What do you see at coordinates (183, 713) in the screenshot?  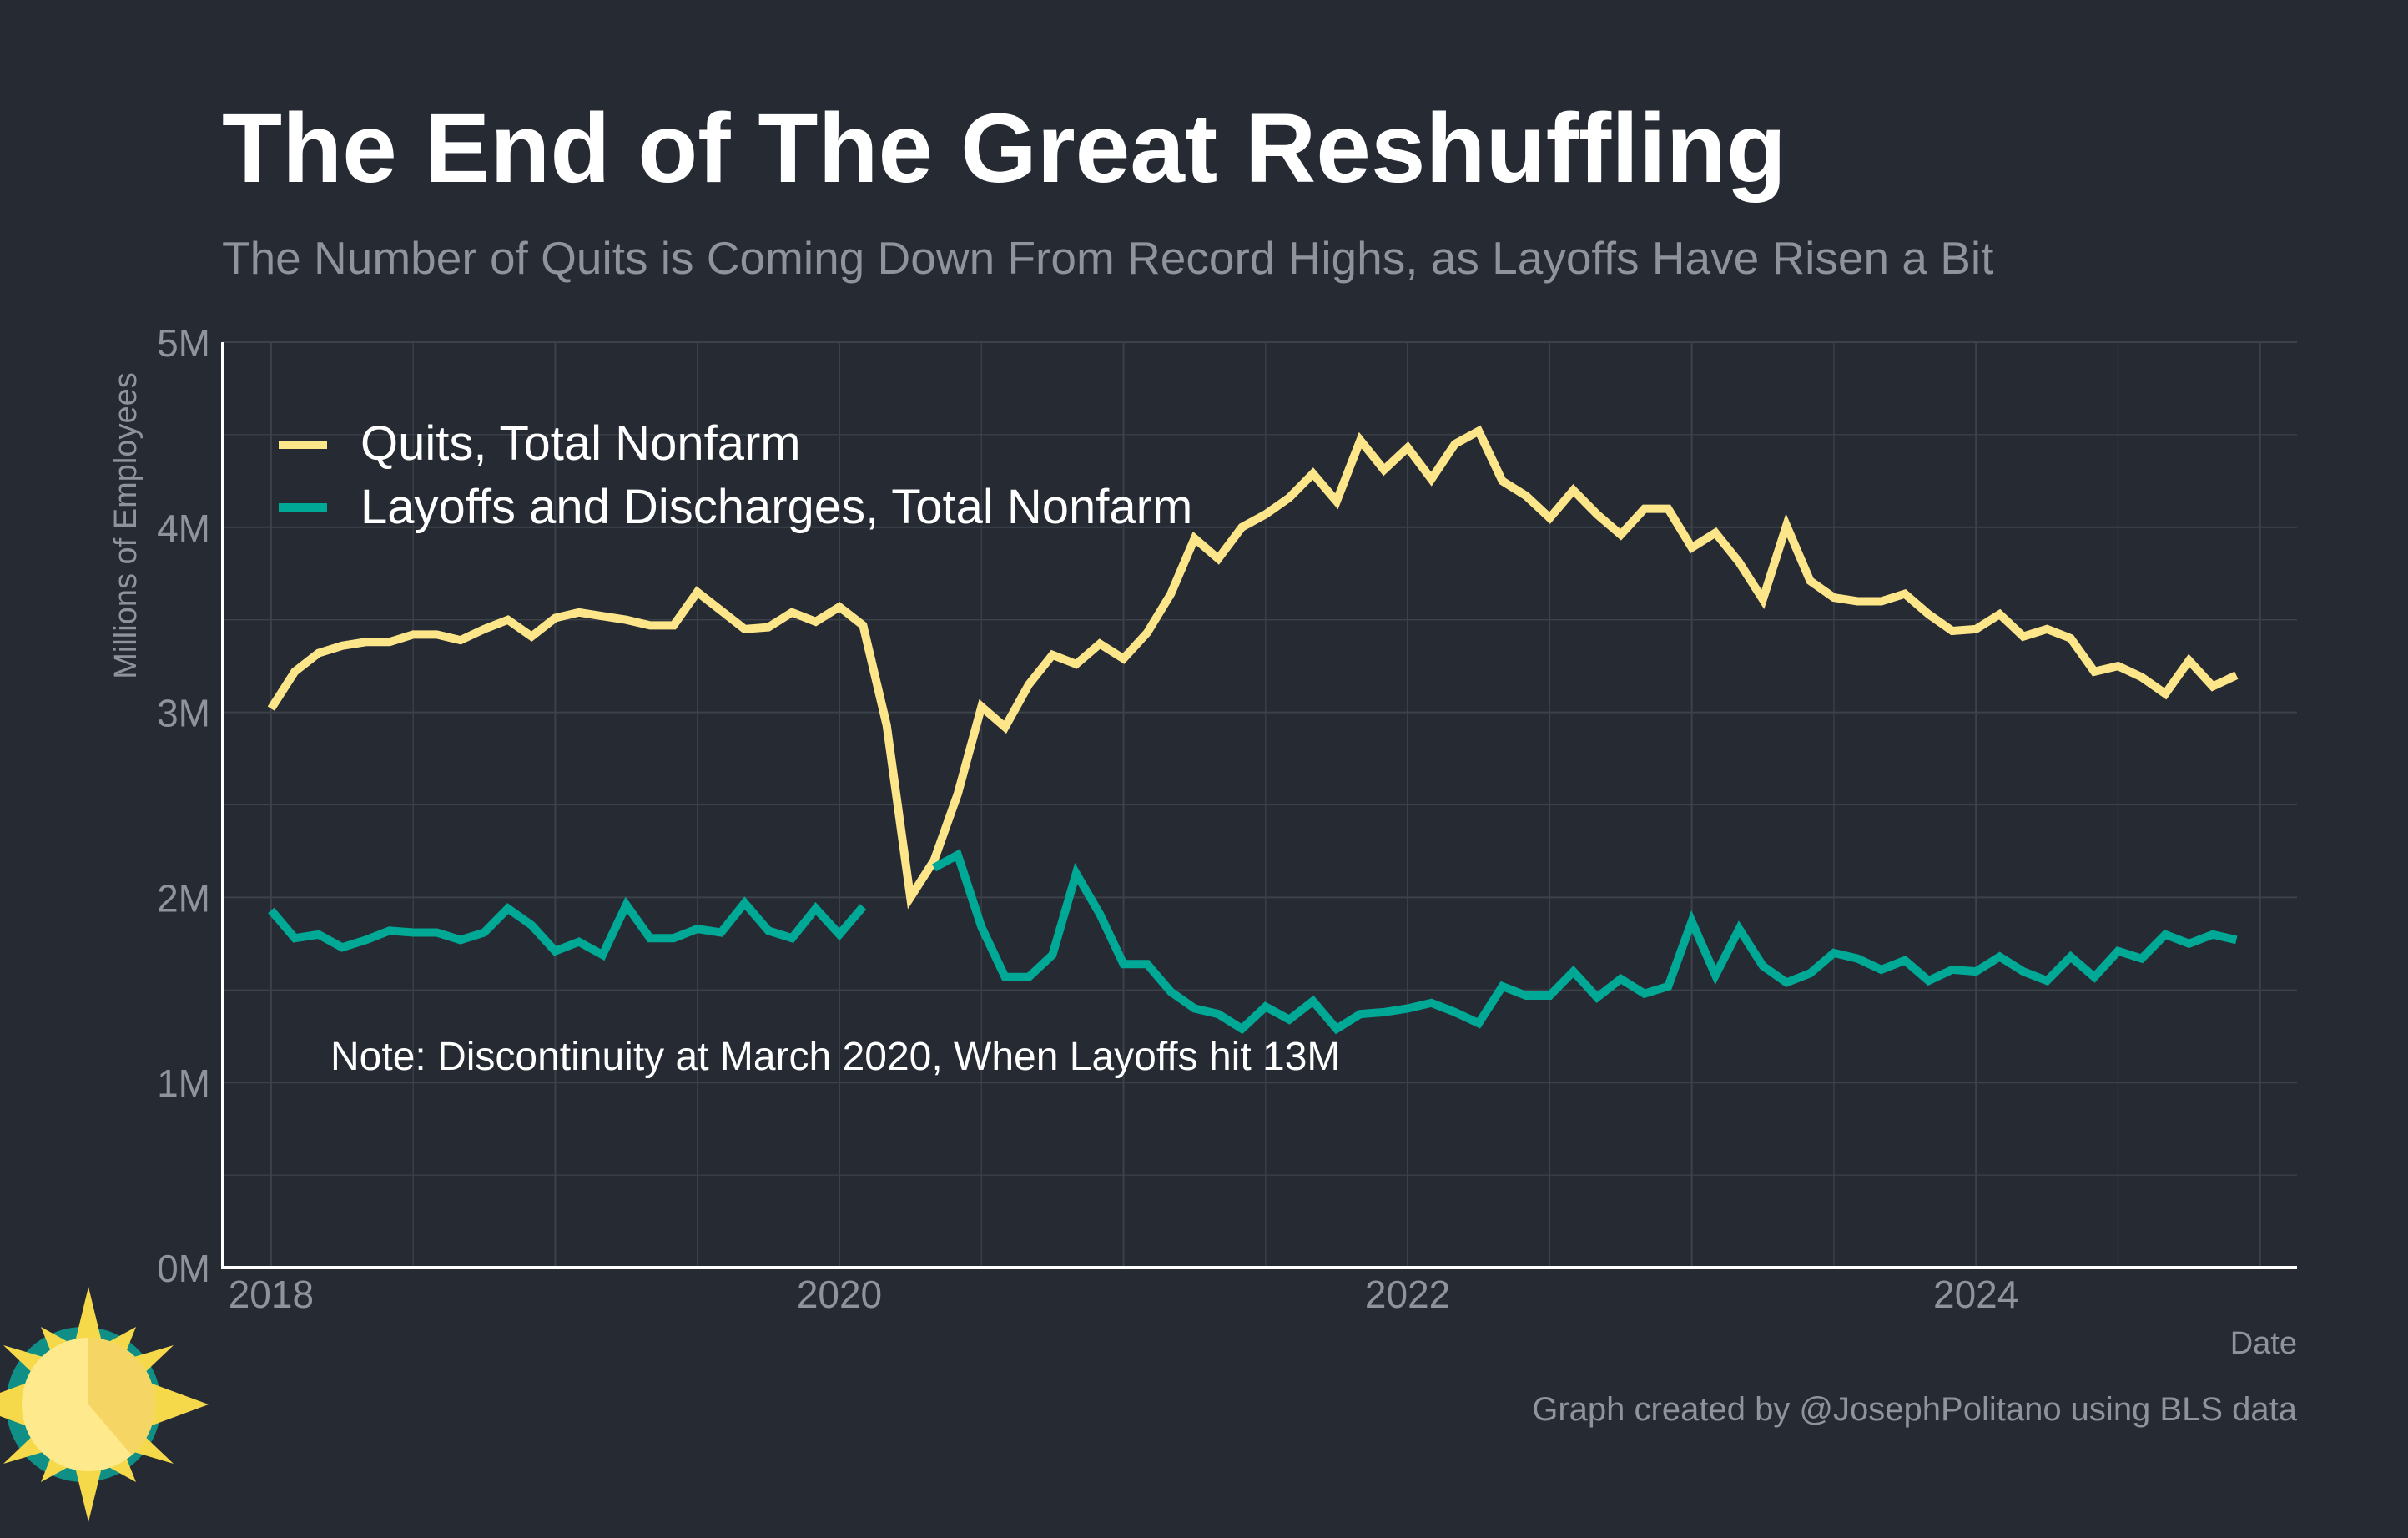 I see `y-tick-label: 3M` at bounding box center [183, 713].